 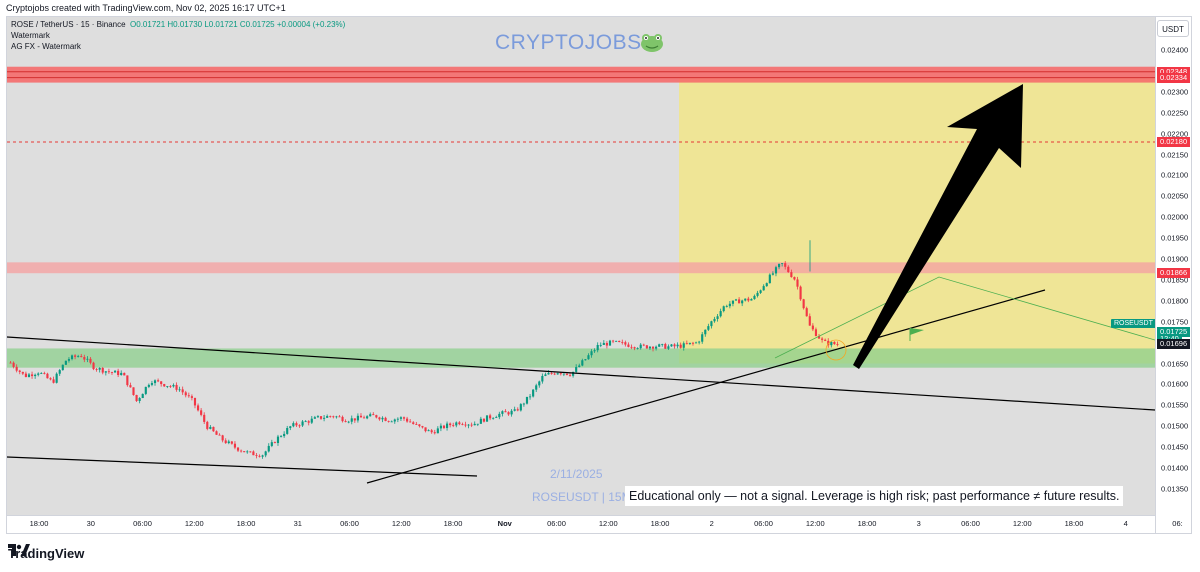 What do you see at coordinates (1173, 28) in the screenshot?
I see `currency-button: USDT` at bounding box center [1173, 28].